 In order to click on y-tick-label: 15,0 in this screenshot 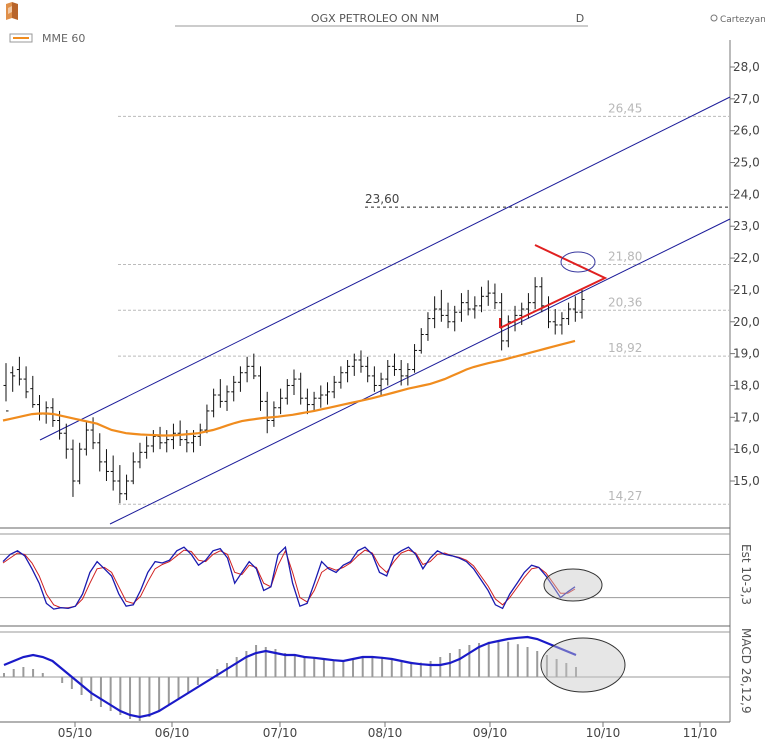, I will do `click(746, 481)`.